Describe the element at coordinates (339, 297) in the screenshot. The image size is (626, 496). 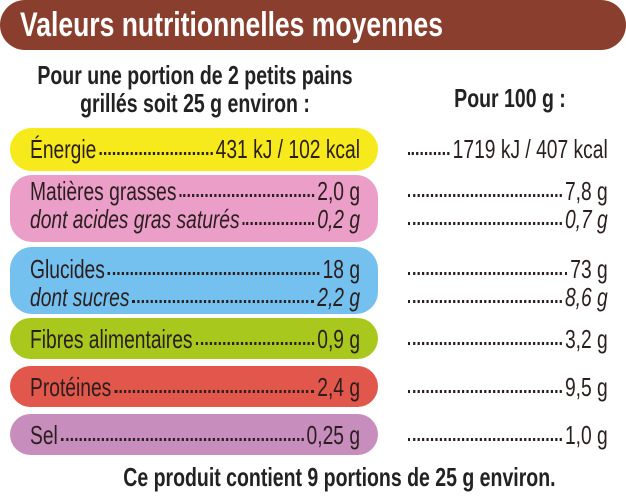
I see `portion-value: 2,2 g` at that location.